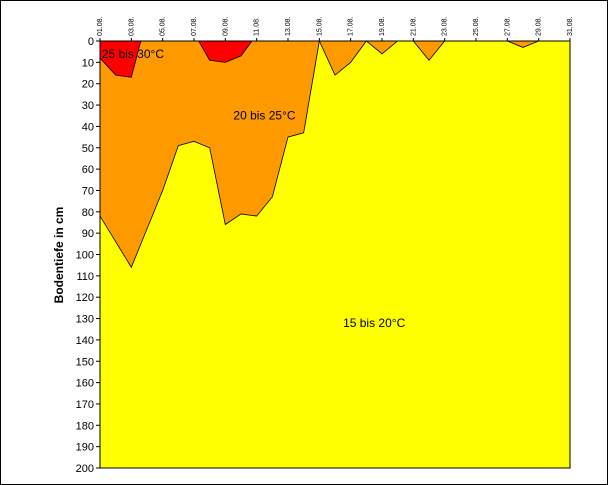 The height and width of the screenshot is (485, 608). Describe the element at coordinates (570, 26) in the screenshot. I see `x-tick-label-31.08.: 31.08.` at that location.